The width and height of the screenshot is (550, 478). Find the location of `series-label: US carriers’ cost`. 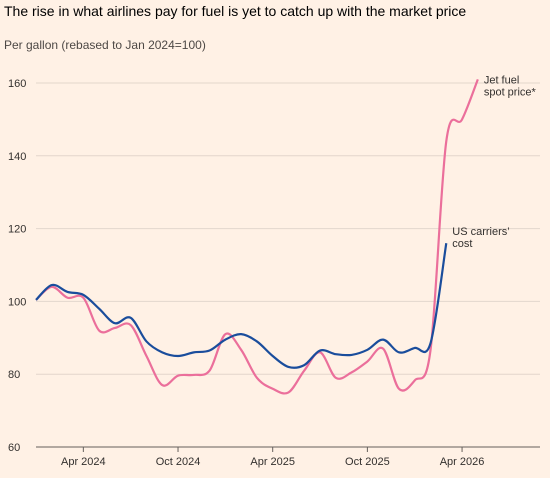

series-label: US carriers’ cost is located at coordinates (480, 238).